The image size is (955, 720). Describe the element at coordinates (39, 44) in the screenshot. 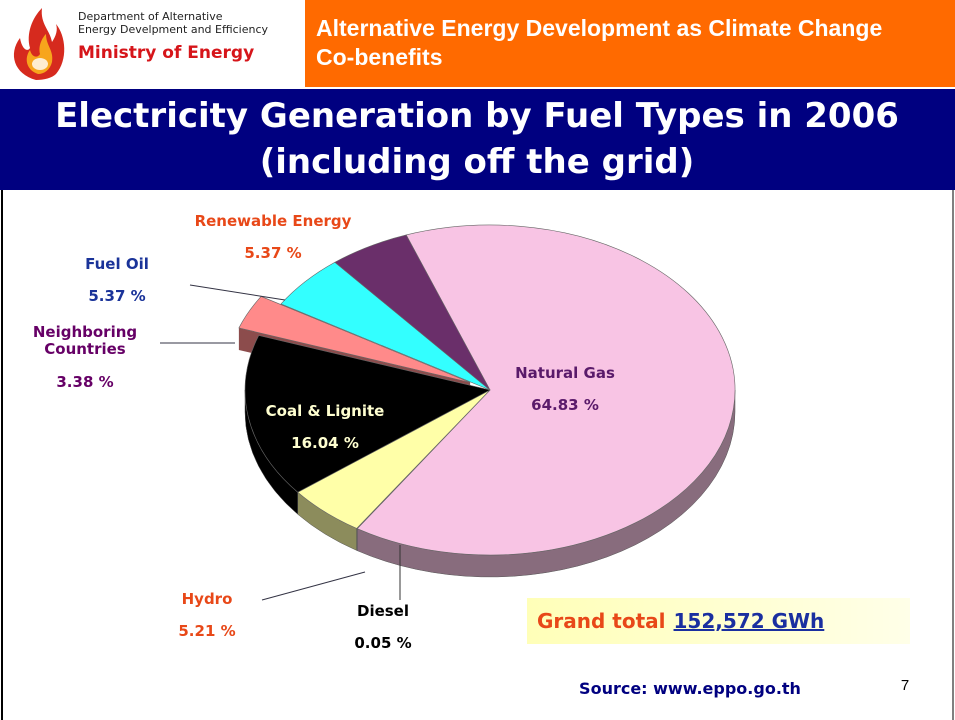

I see `logo` at that location.